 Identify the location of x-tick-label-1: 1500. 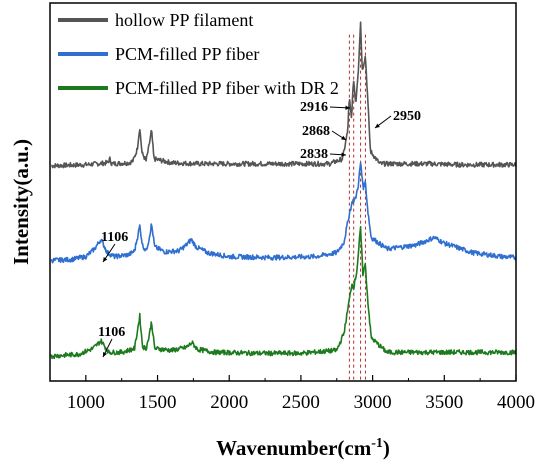
(158, 402).